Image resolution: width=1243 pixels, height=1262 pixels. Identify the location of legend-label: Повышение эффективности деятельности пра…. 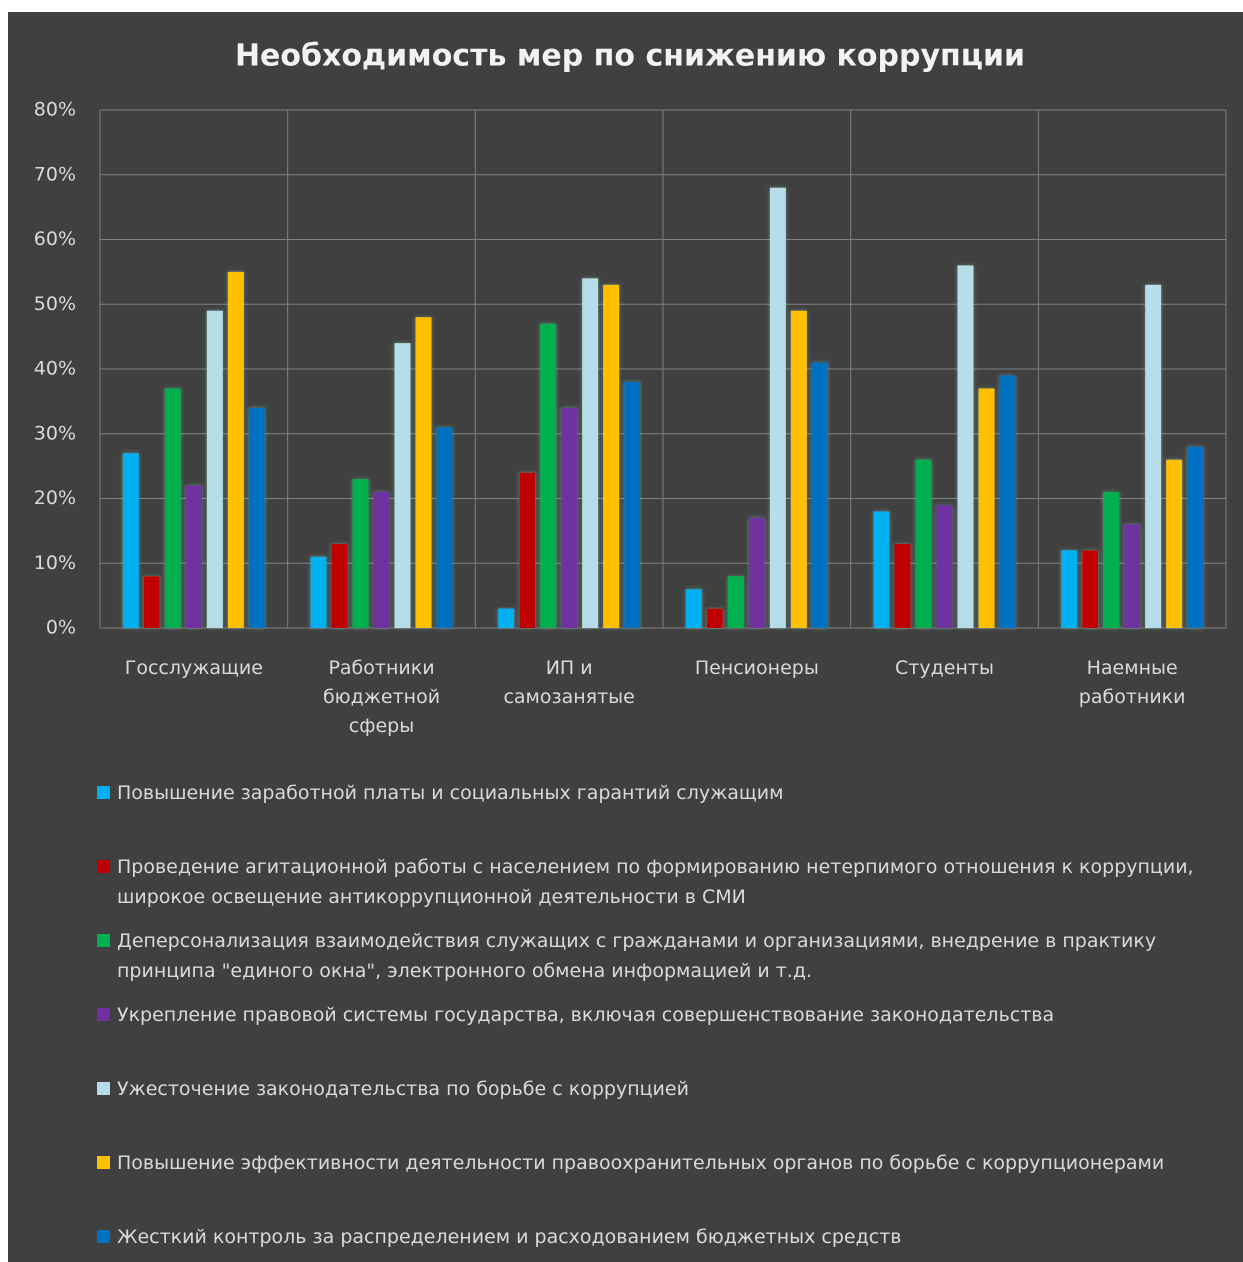
(641, 1163).